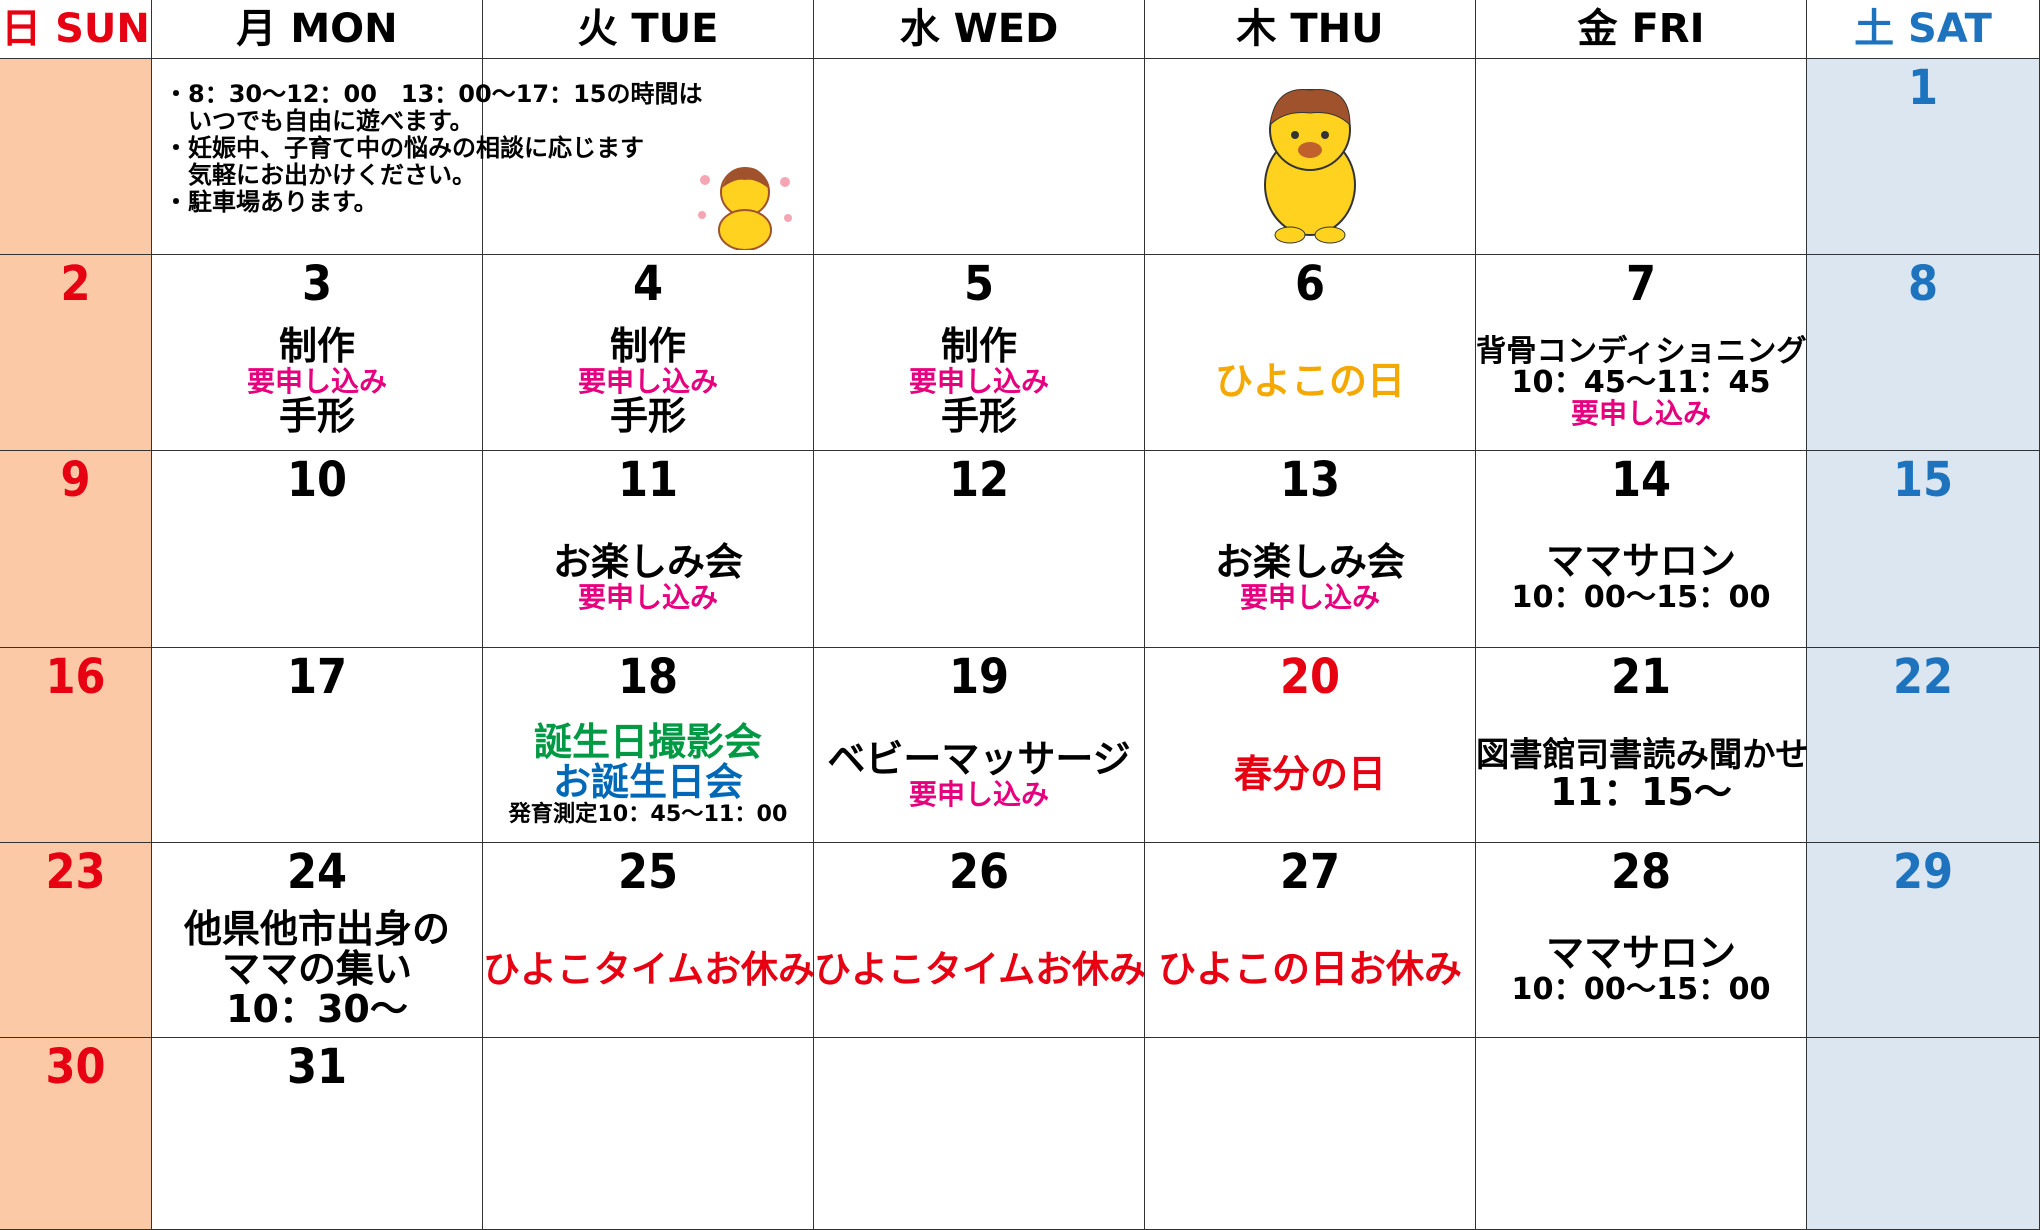 This screenshot has width=2040, height=1230. Describe the element at coordinates (316, 969) in the screenshot. I see `event-text: ママの集い` at that location.